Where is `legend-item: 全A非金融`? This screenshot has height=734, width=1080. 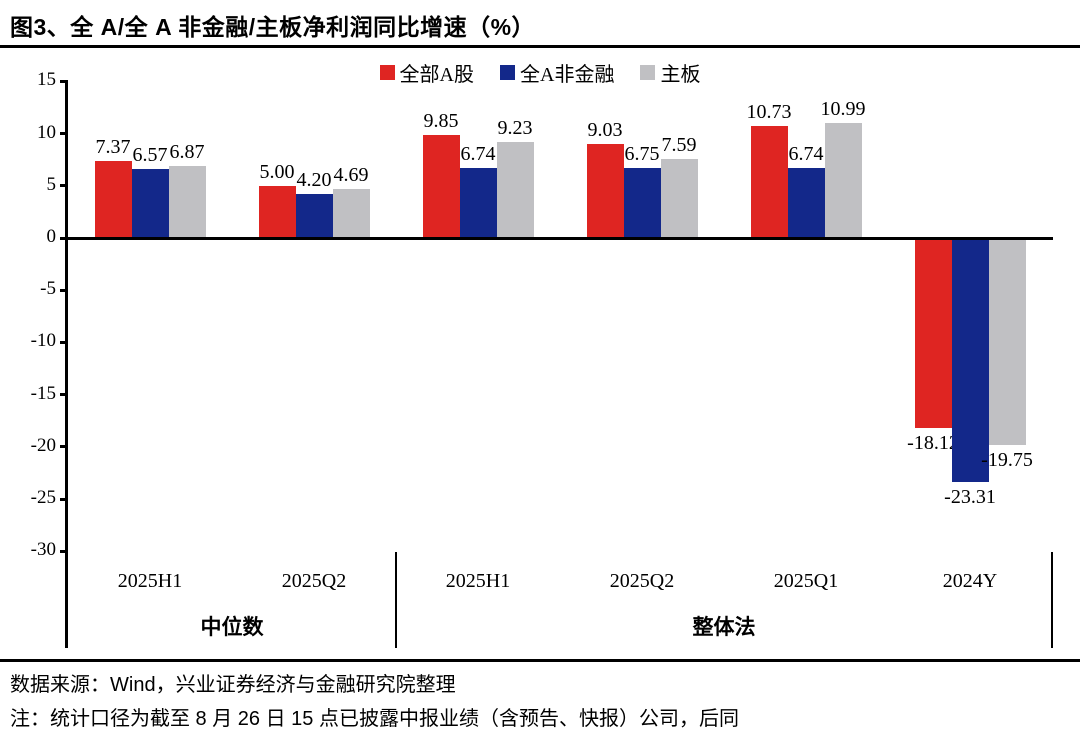
legend-item: 全A非金融 is located at coordinates (557, 72).